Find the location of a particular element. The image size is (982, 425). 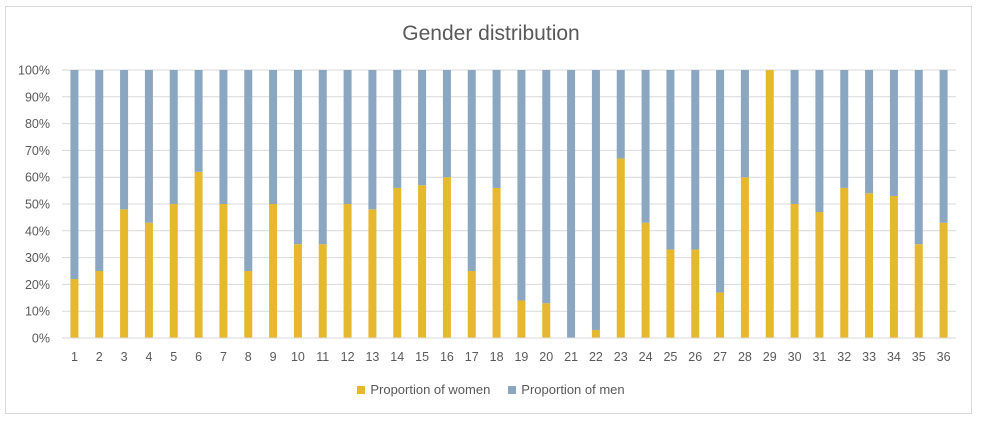

legend: Proportion of women Proportion of men is located at coordinates (491, 389).